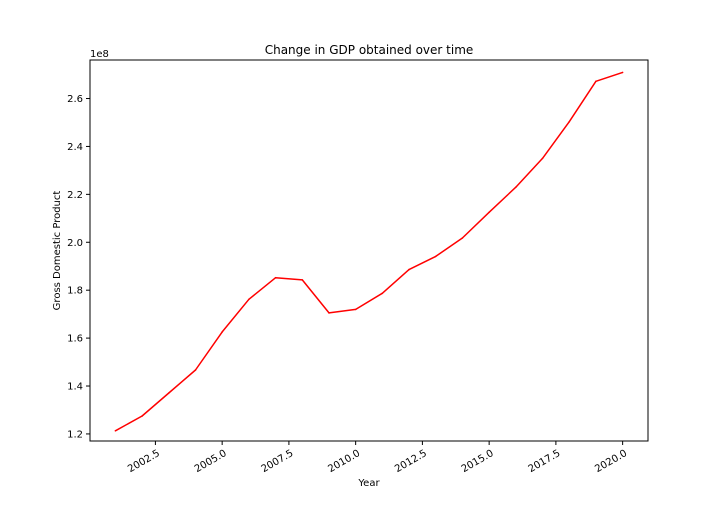  Describe the element at coordinates (611, 461) in the screenshot. I see `x-tick-label: 2020.0` at that location.